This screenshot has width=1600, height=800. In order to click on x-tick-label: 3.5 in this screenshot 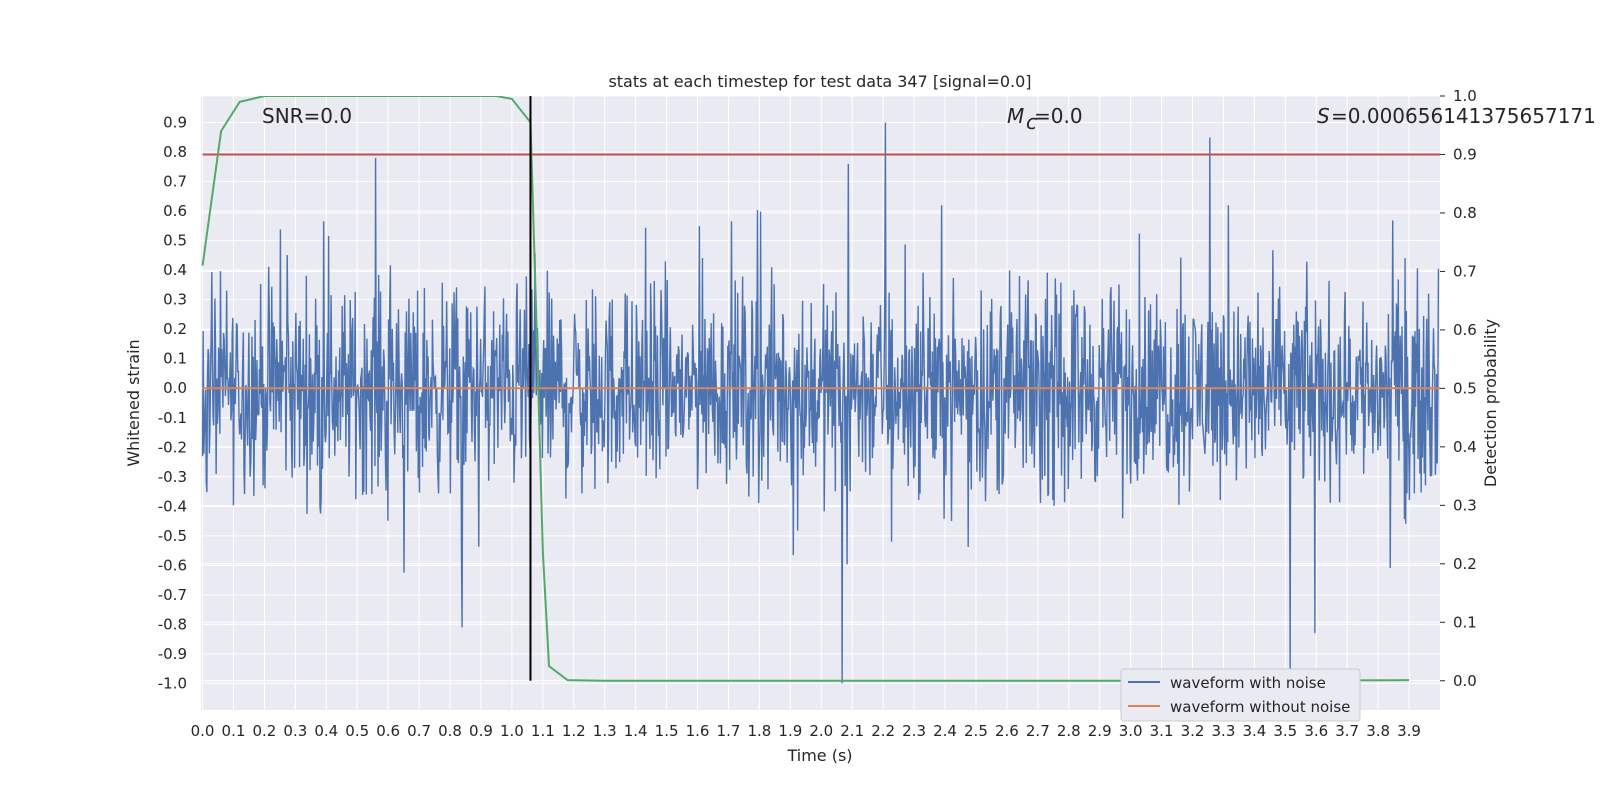, I will do `click(1285, 731)`.